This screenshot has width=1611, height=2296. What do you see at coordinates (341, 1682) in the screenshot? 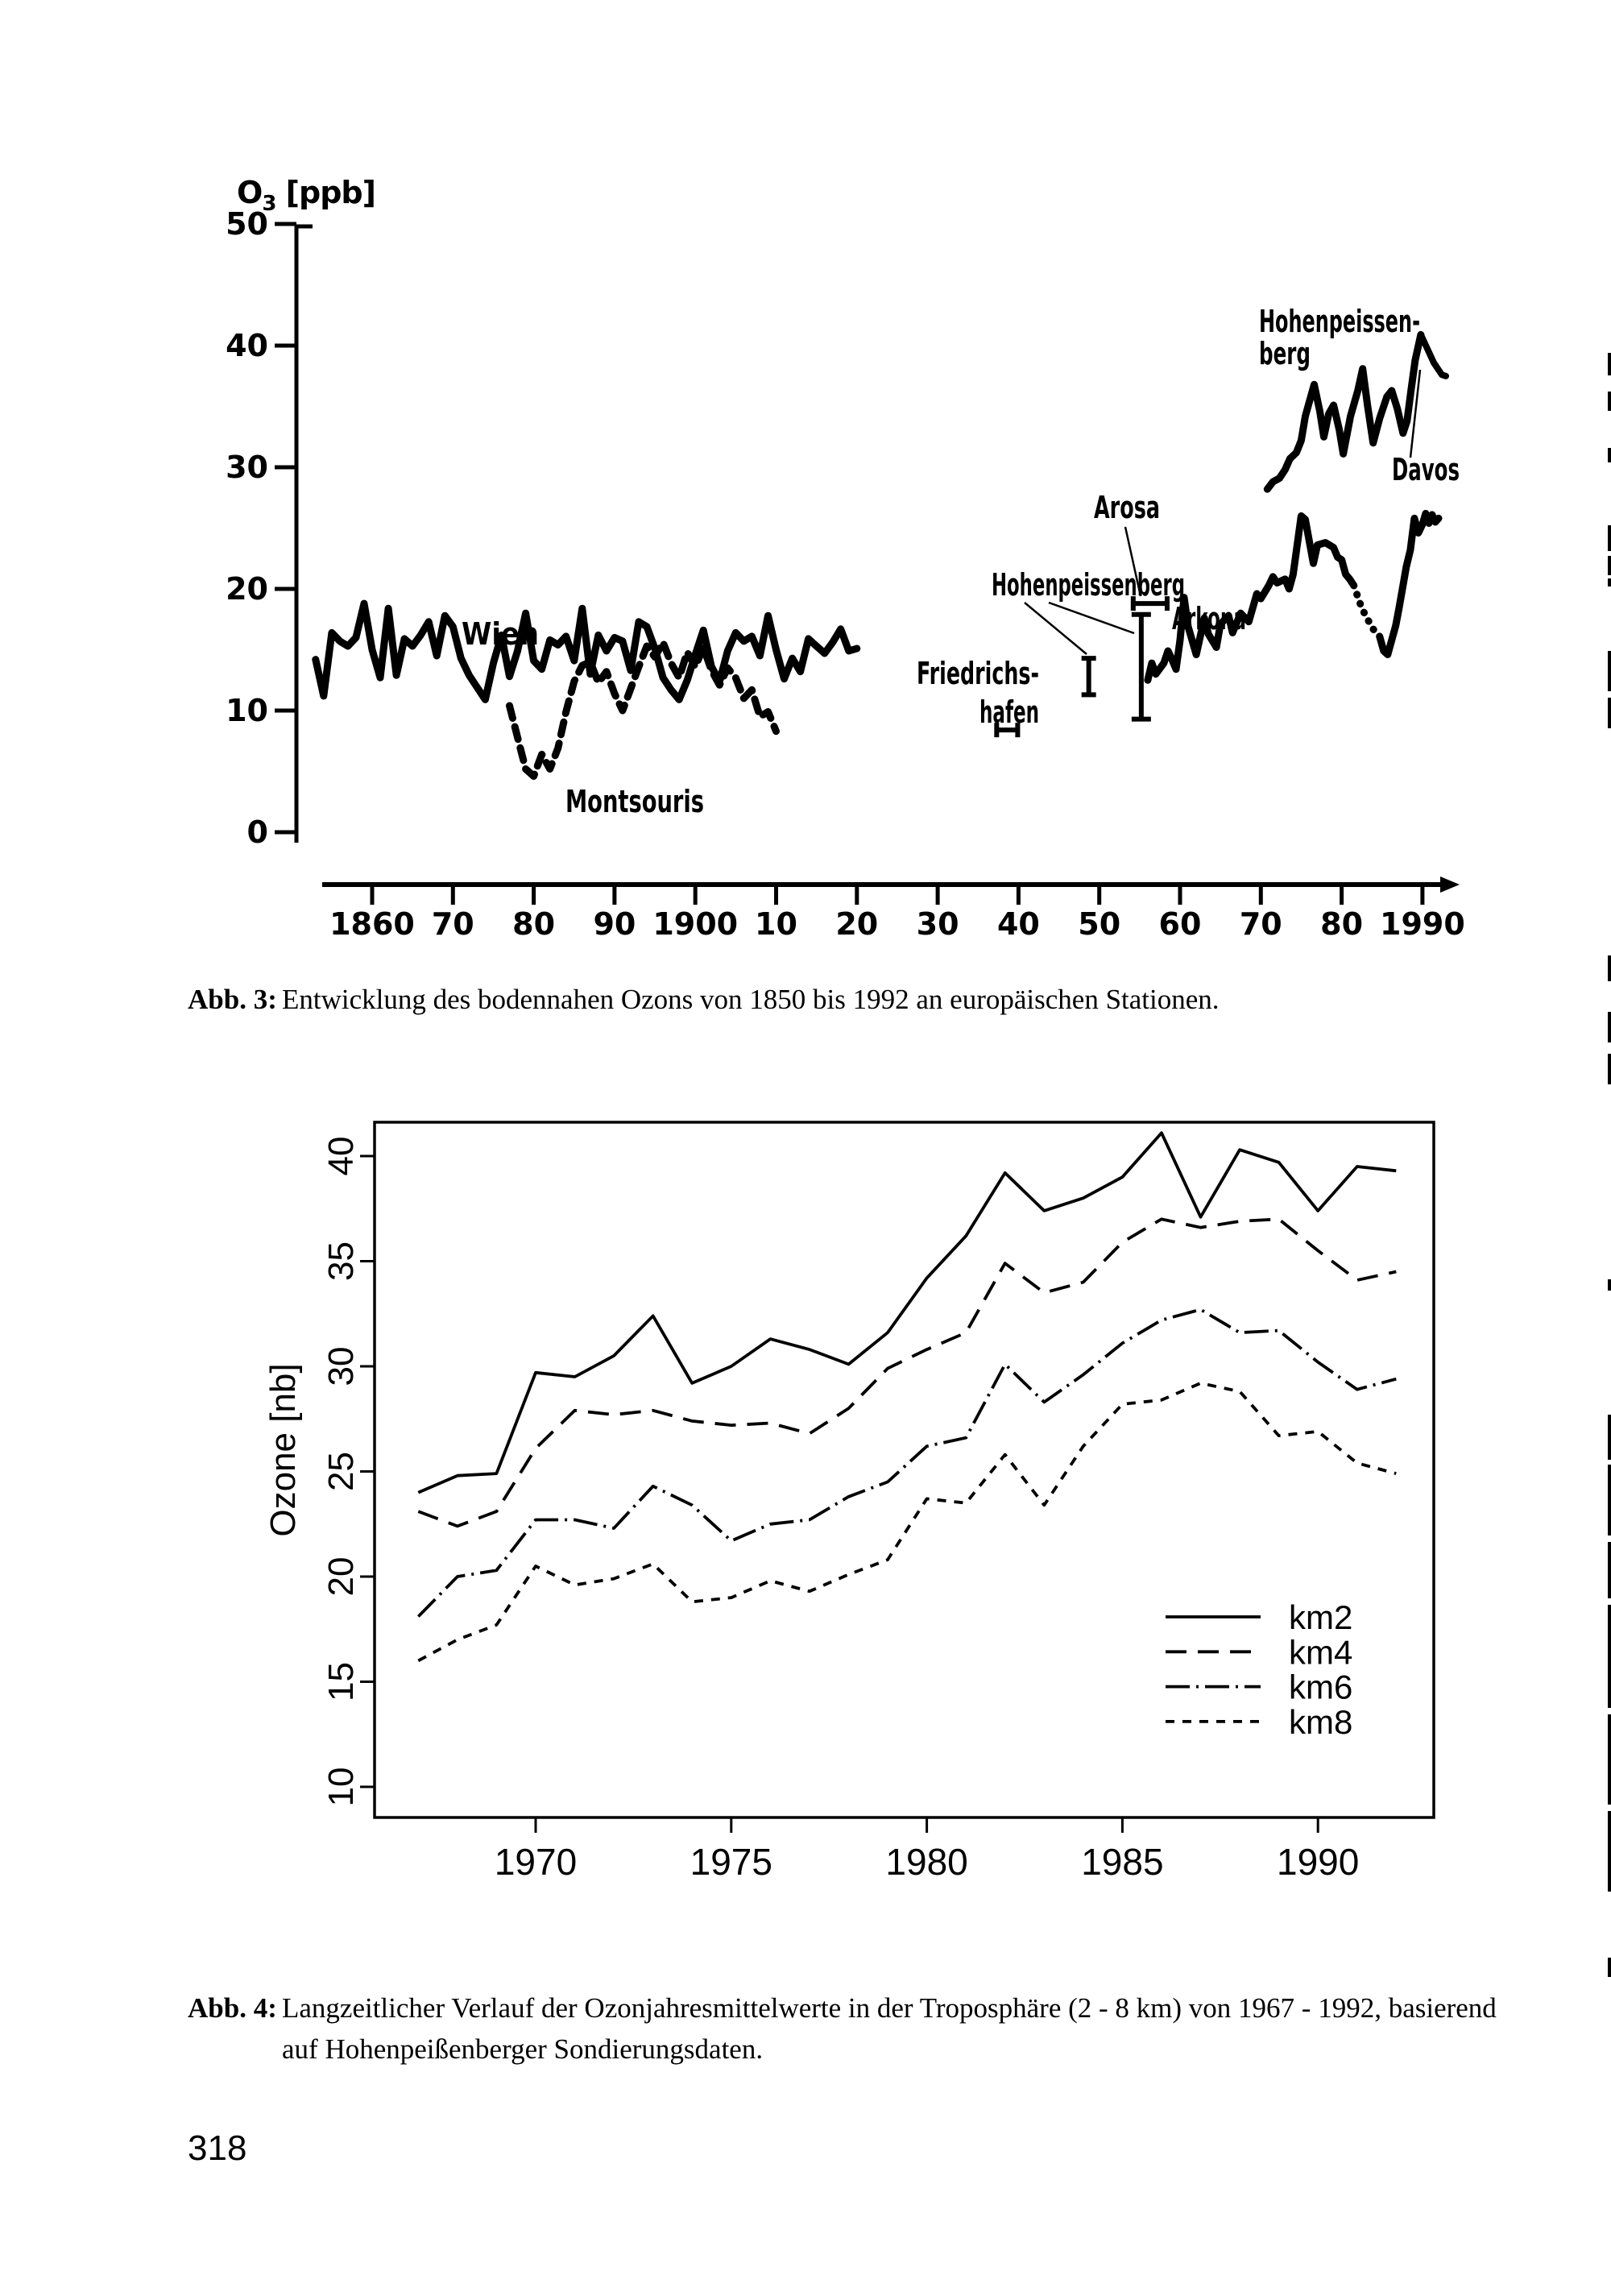
I see `svg-text: 15` at bounding box center [341, 1682].